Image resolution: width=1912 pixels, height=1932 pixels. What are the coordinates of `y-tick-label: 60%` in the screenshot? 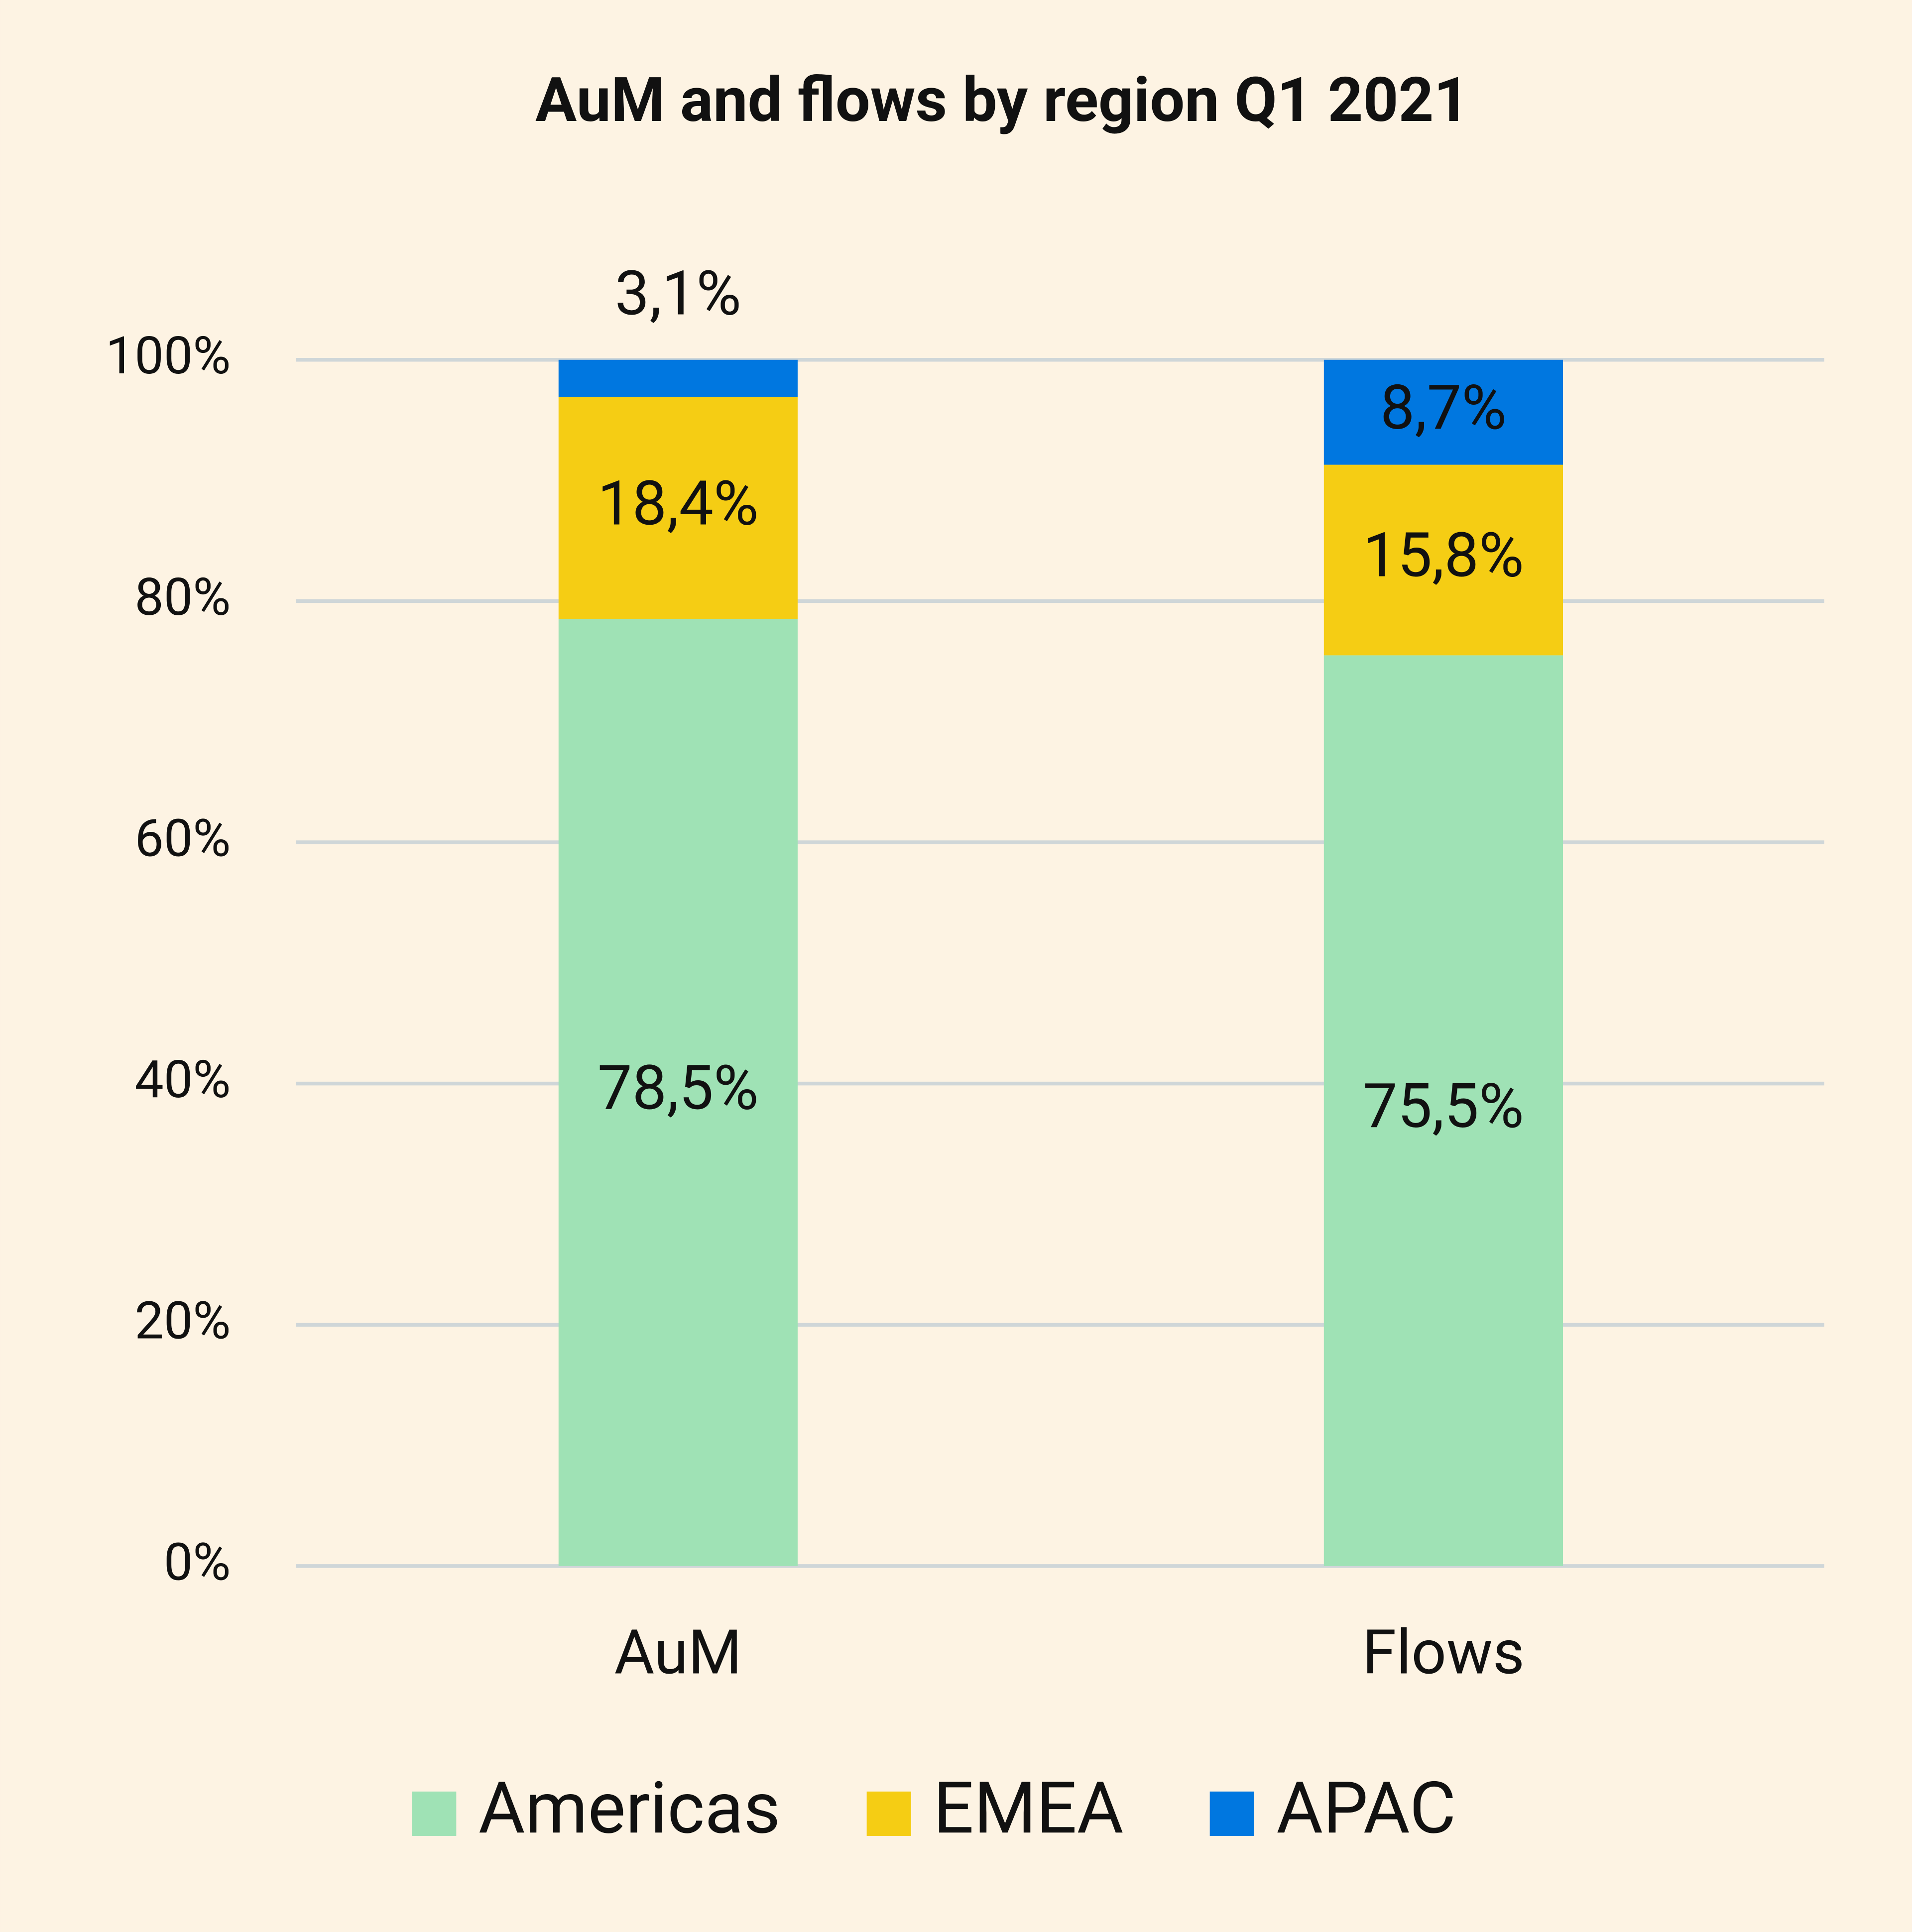 It's located at (182, 838).